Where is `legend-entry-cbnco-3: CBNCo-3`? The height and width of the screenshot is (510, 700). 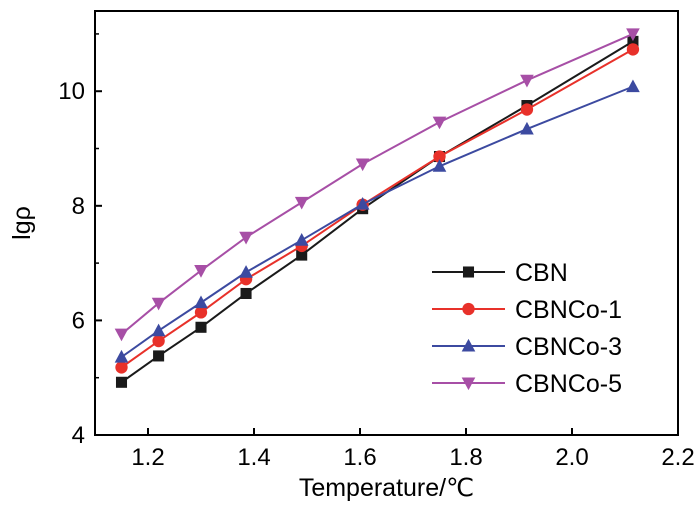
legend-entry-cbnco-3: CBNCo-3 is located at coordinates (527, 347).